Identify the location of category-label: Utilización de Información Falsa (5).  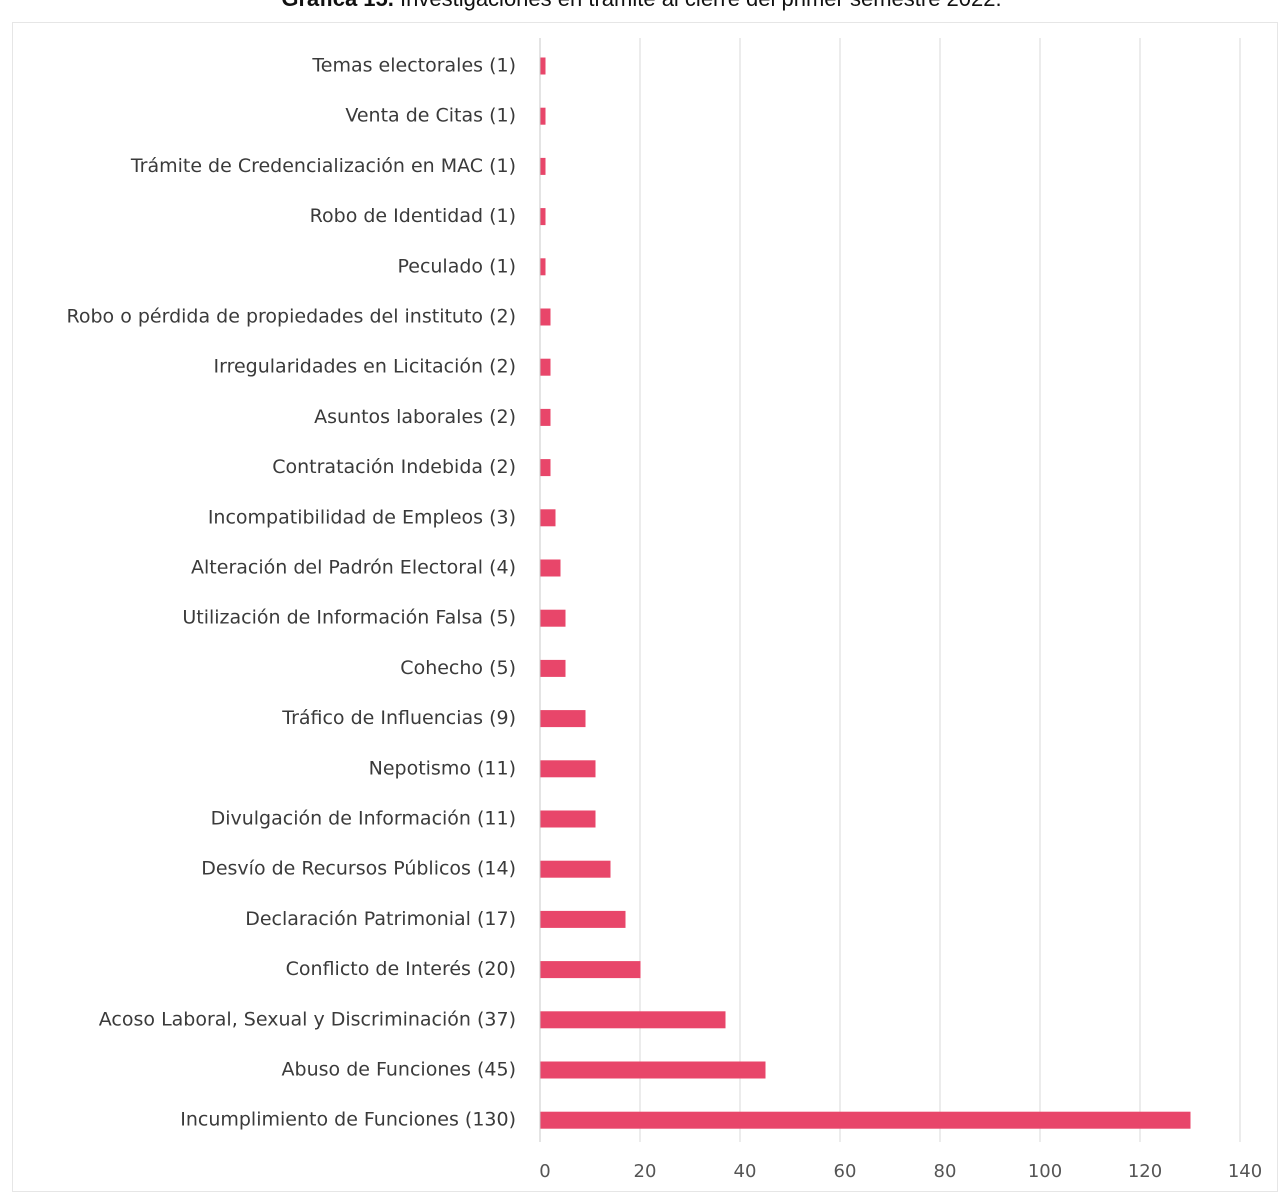
(349, 618).